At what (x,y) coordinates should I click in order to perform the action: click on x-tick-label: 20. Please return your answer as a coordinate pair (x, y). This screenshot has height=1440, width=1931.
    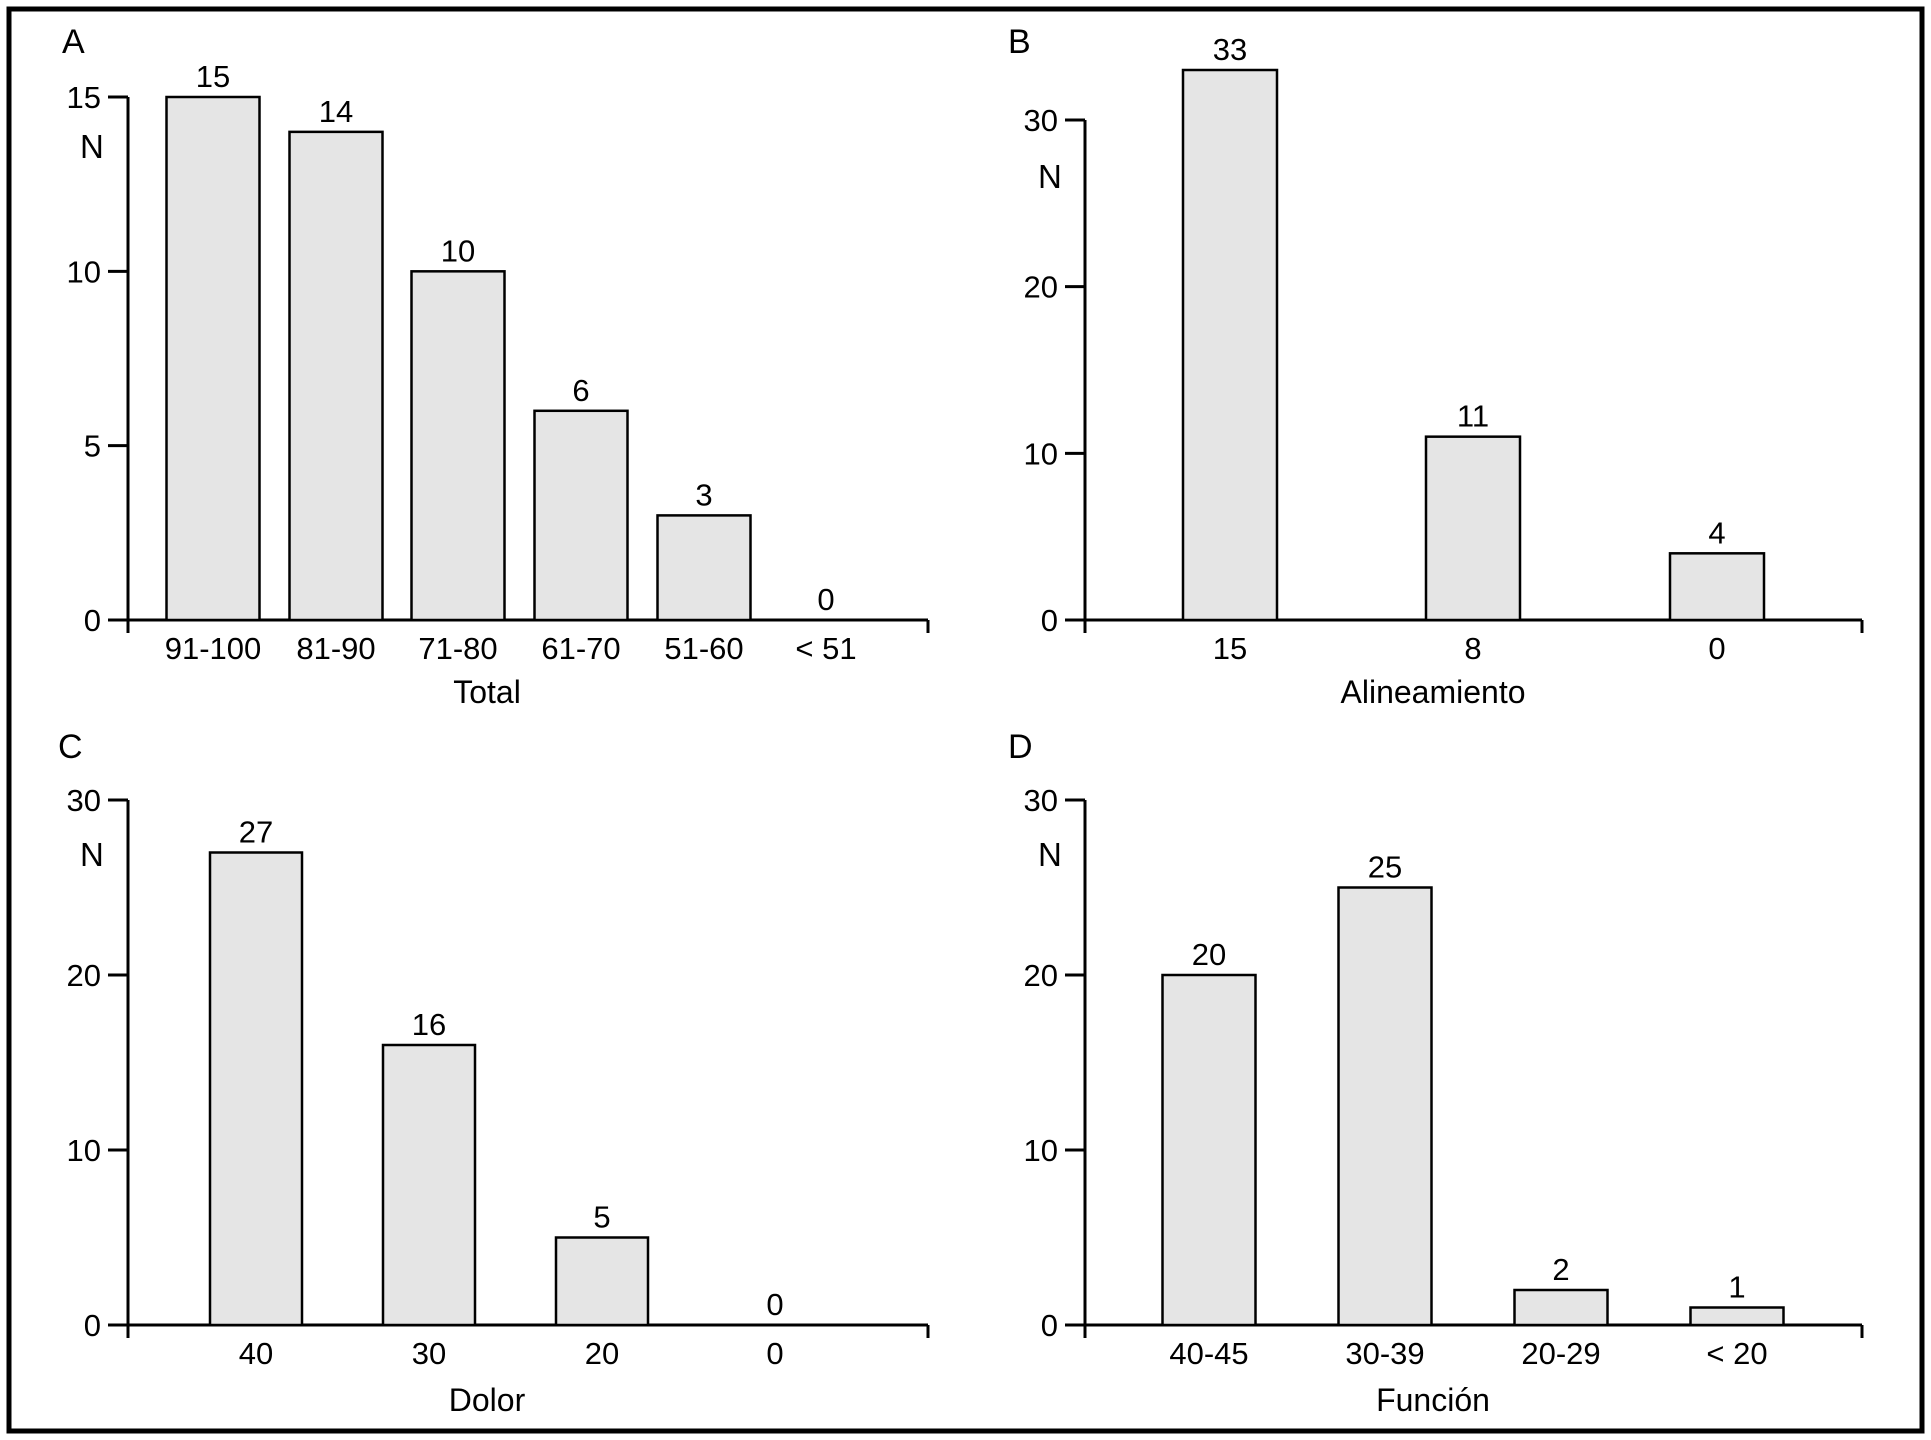
    Looking at the image, I should click on (602, 1353).